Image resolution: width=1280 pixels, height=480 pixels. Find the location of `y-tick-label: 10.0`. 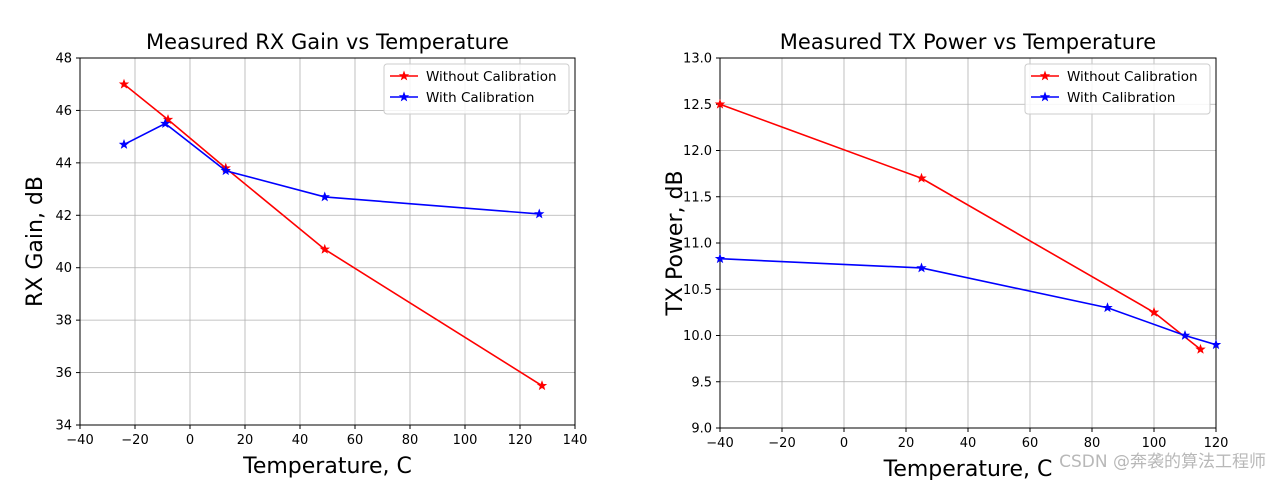

y-tick-label: 10.0 is located at coordinates (697, 336).